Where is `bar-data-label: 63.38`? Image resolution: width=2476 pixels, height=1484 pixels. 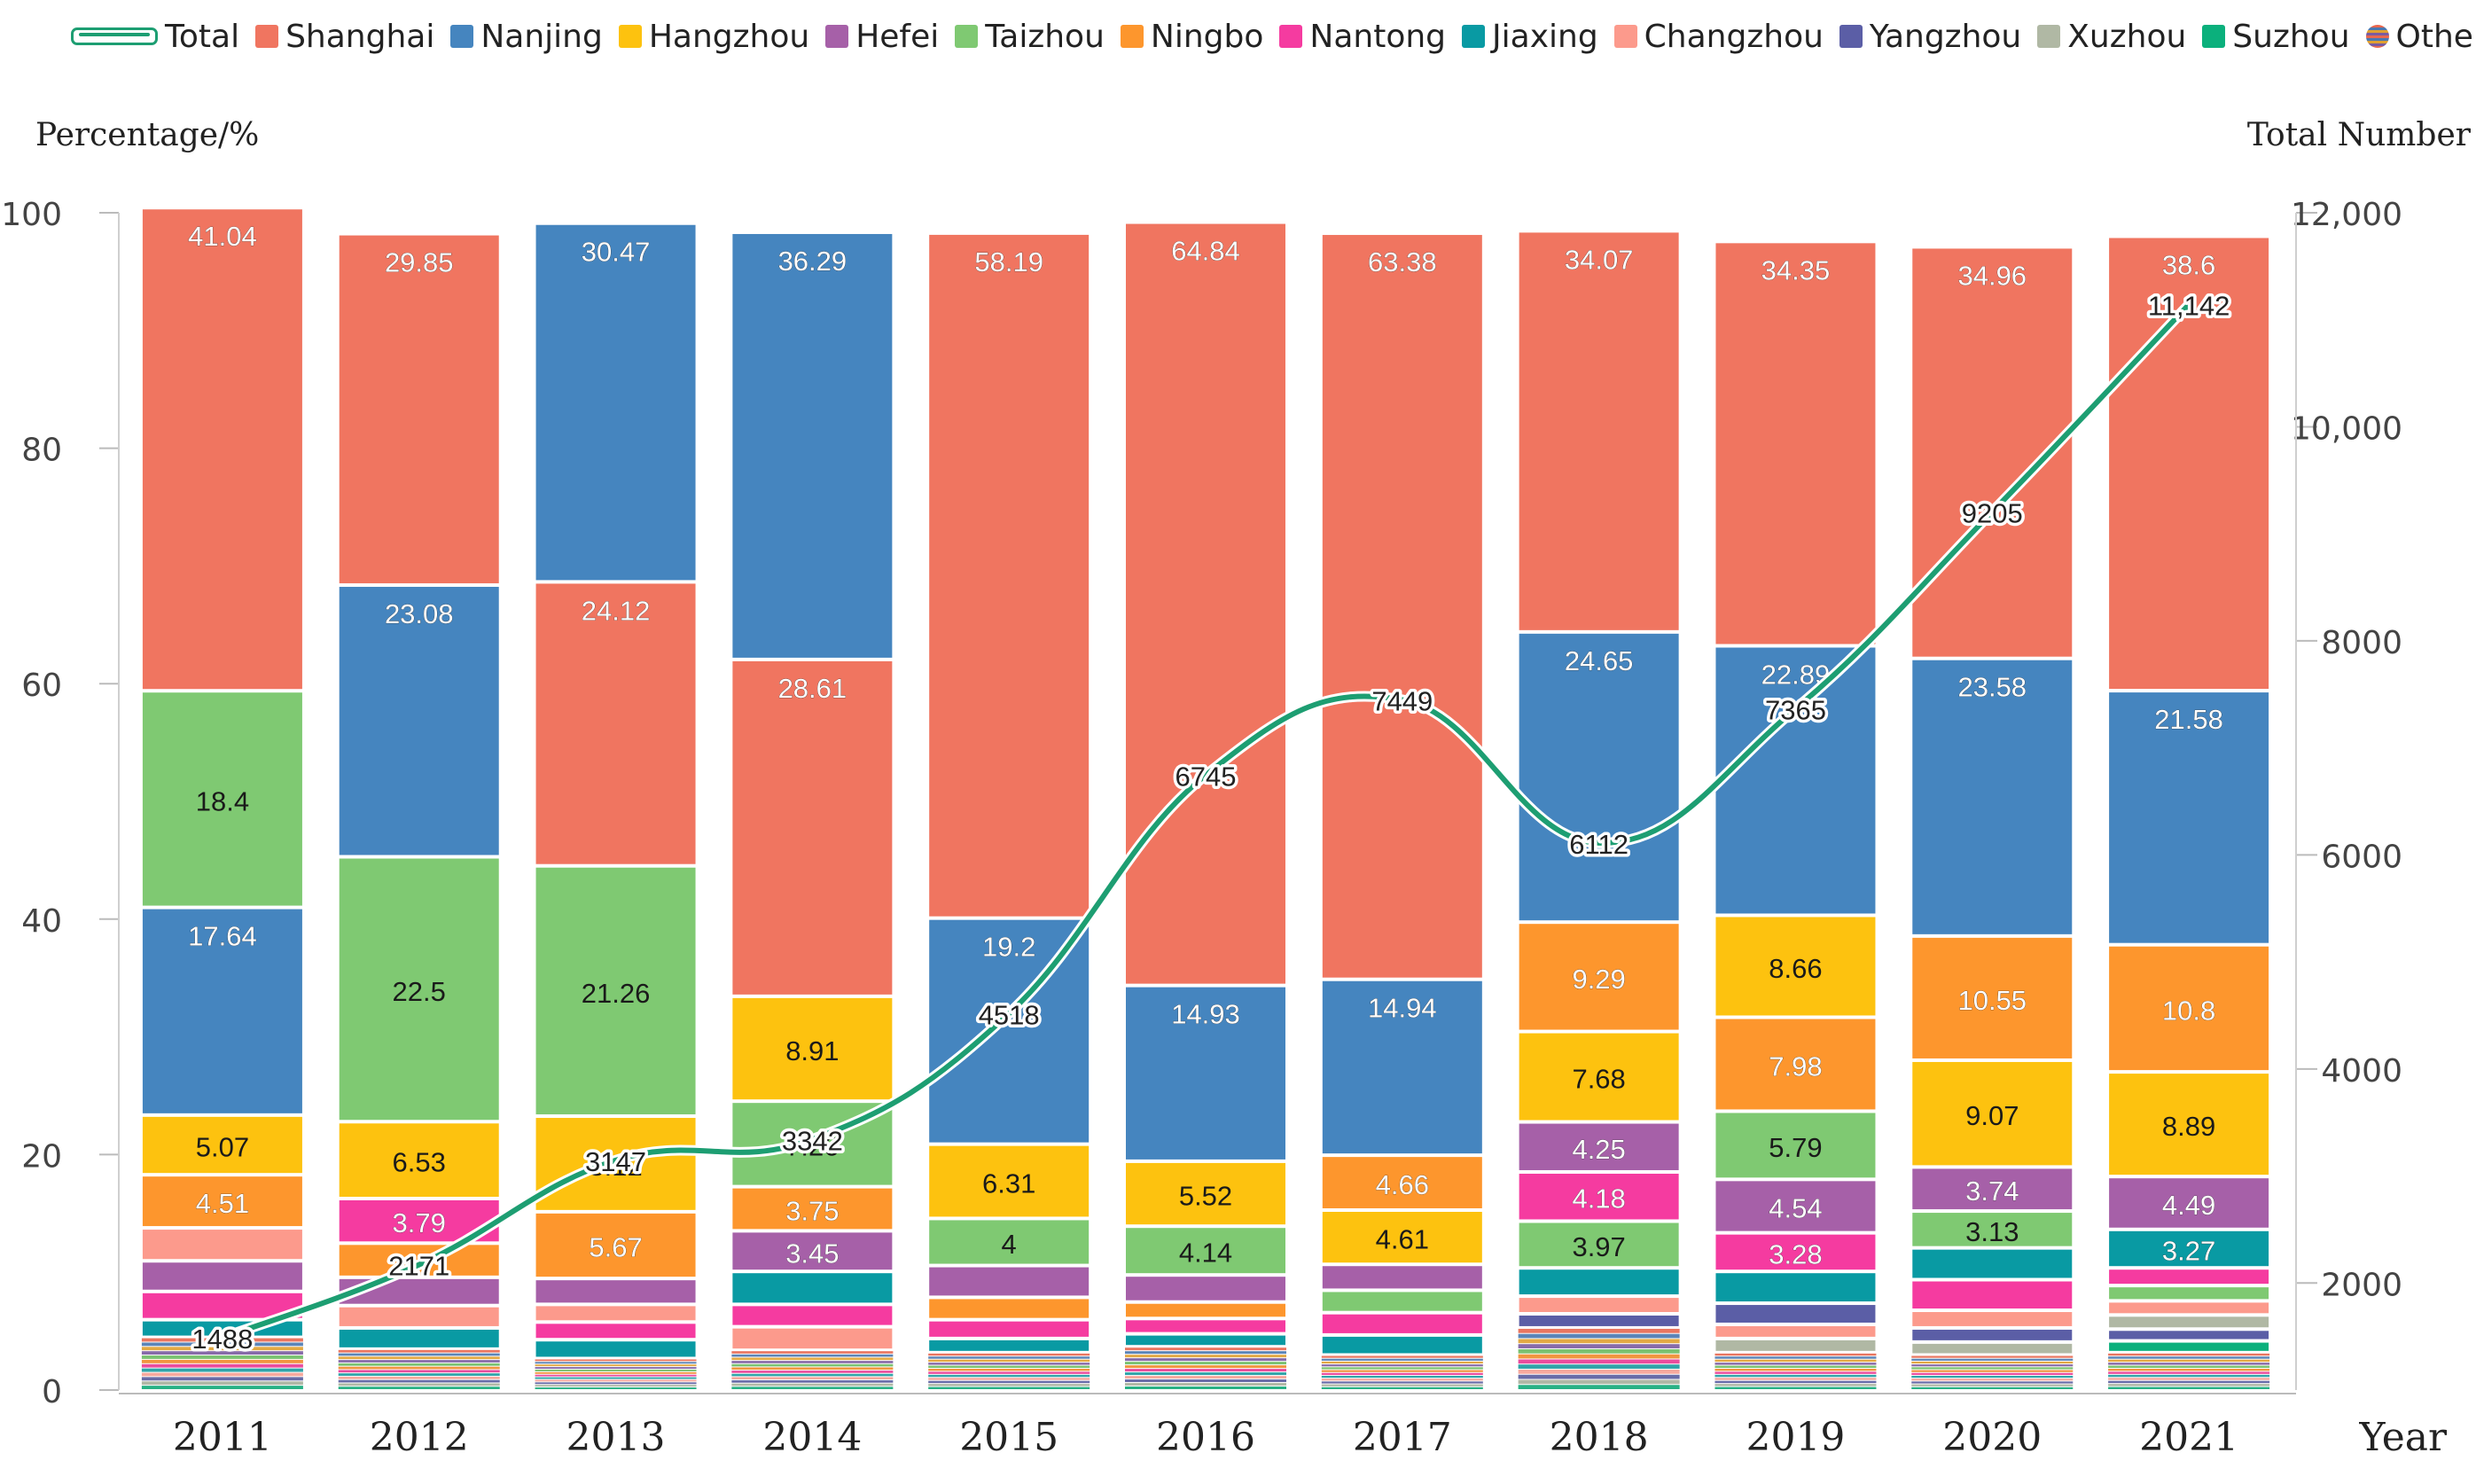
bar-data-label: 63.38 is located at coordinates (1403, 261).